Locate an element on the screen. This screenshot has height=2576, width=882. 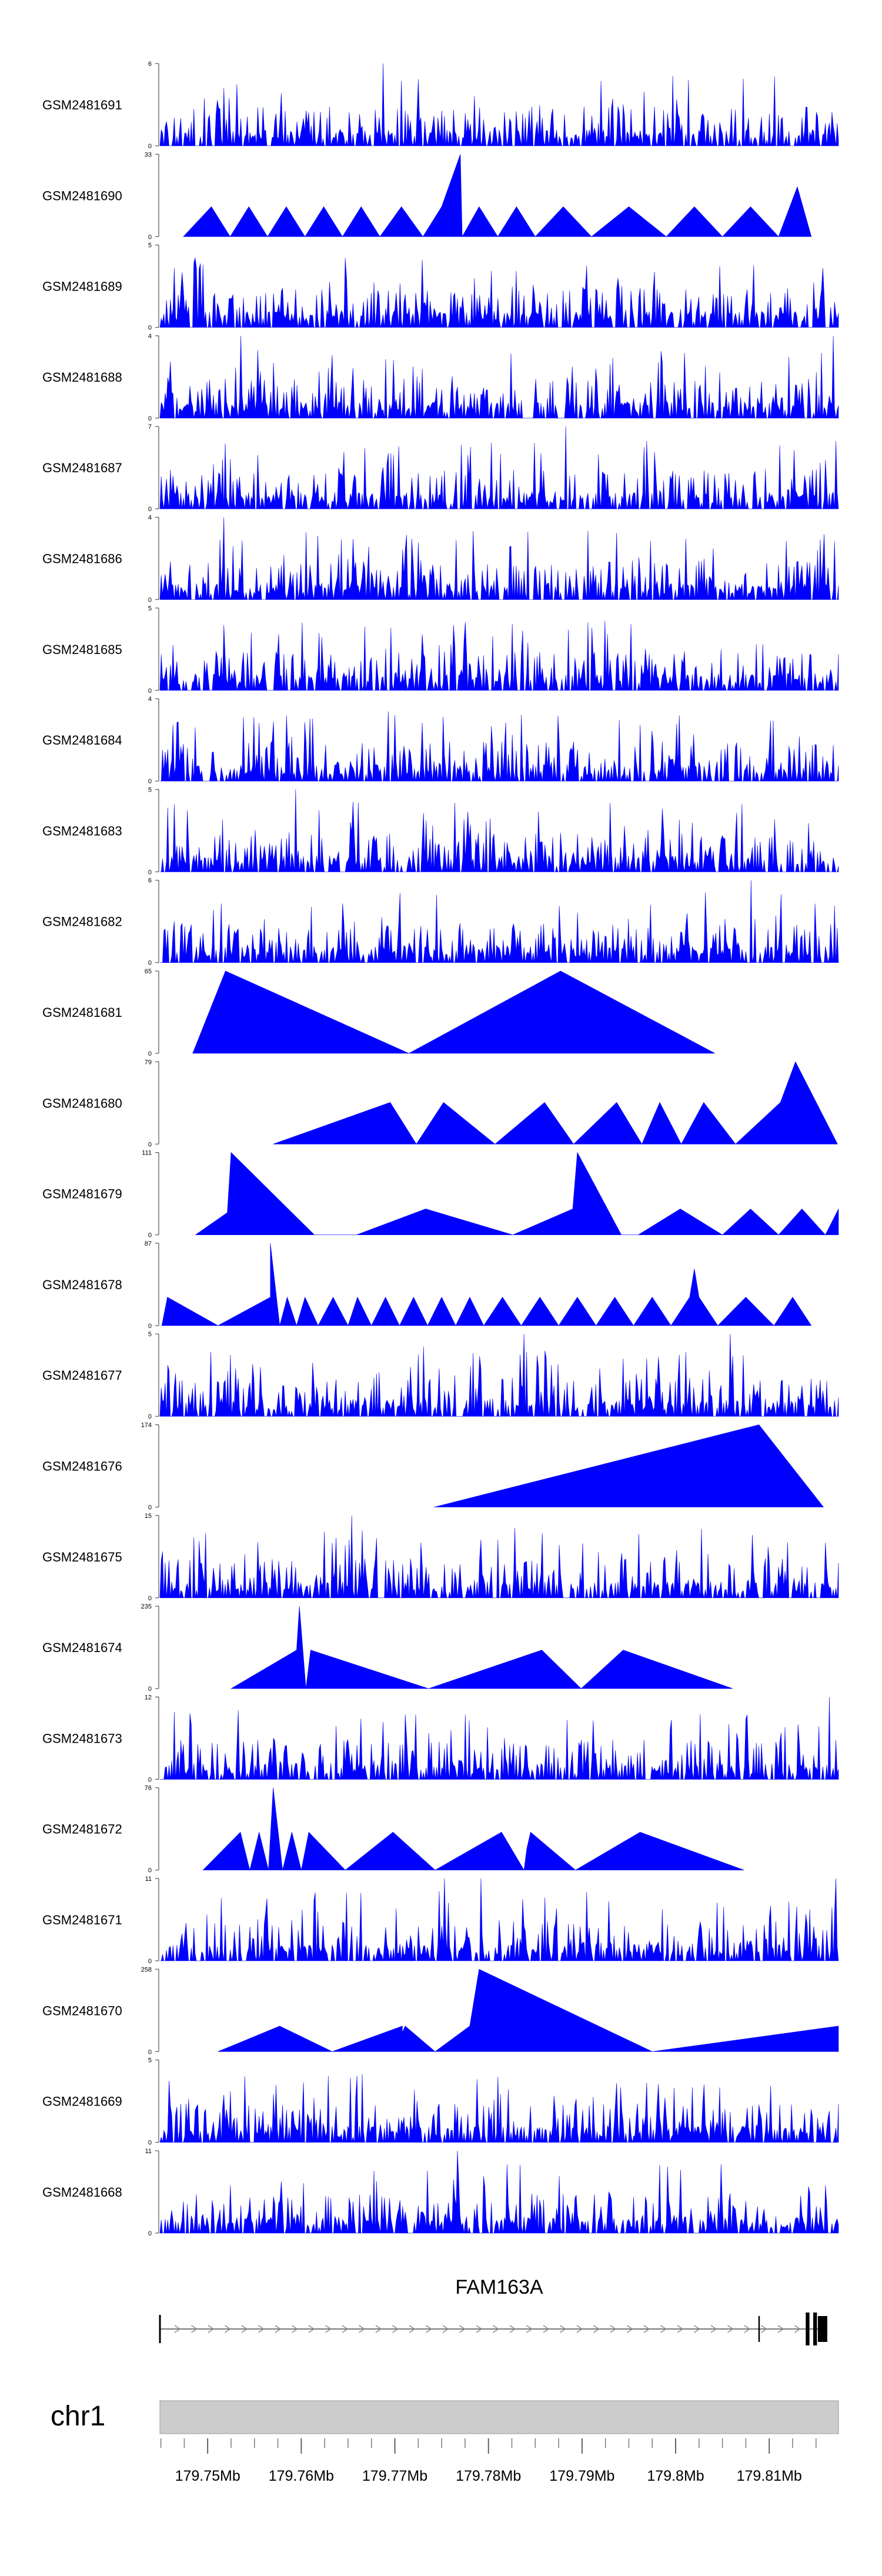
y-max-label: 33 is located at coordinates (148, 154).